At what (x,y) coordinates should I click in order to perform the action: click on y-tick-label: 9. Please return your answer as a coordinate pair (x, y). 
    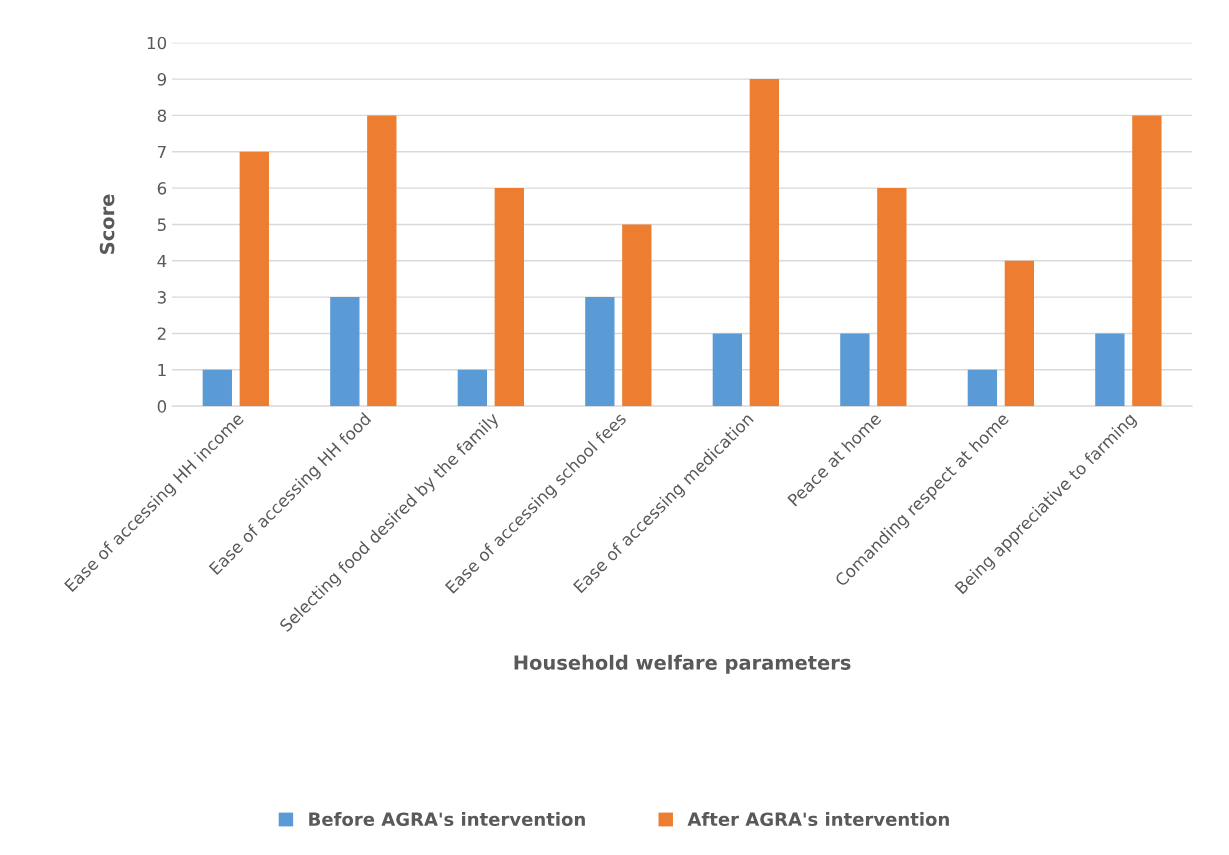
    Looking at the image, I should click on (162, 79).